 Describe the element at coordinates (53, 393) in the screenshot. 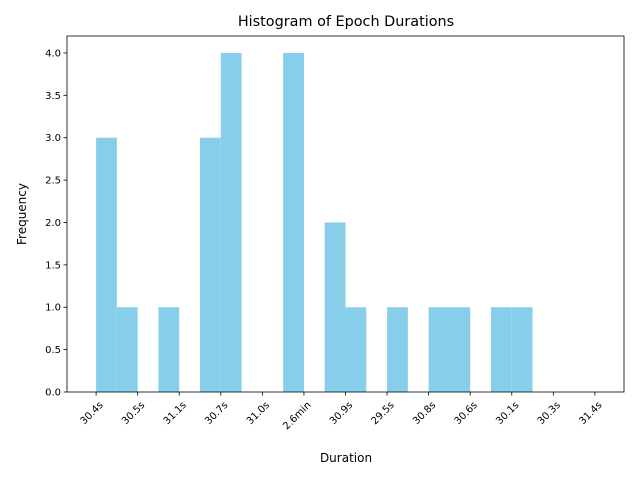

I see `y-tick-label: 0.0` at that location.